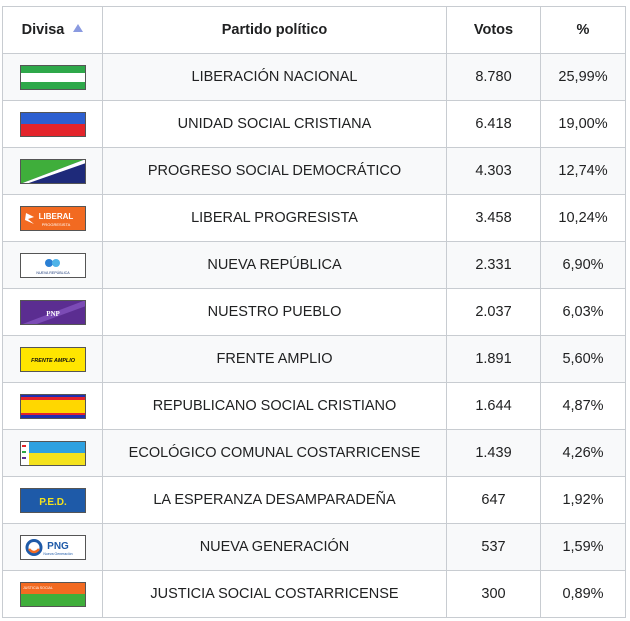 This screenshot has width=630, height=621. I want to click on votos-cell: 537, so click(493, 547).